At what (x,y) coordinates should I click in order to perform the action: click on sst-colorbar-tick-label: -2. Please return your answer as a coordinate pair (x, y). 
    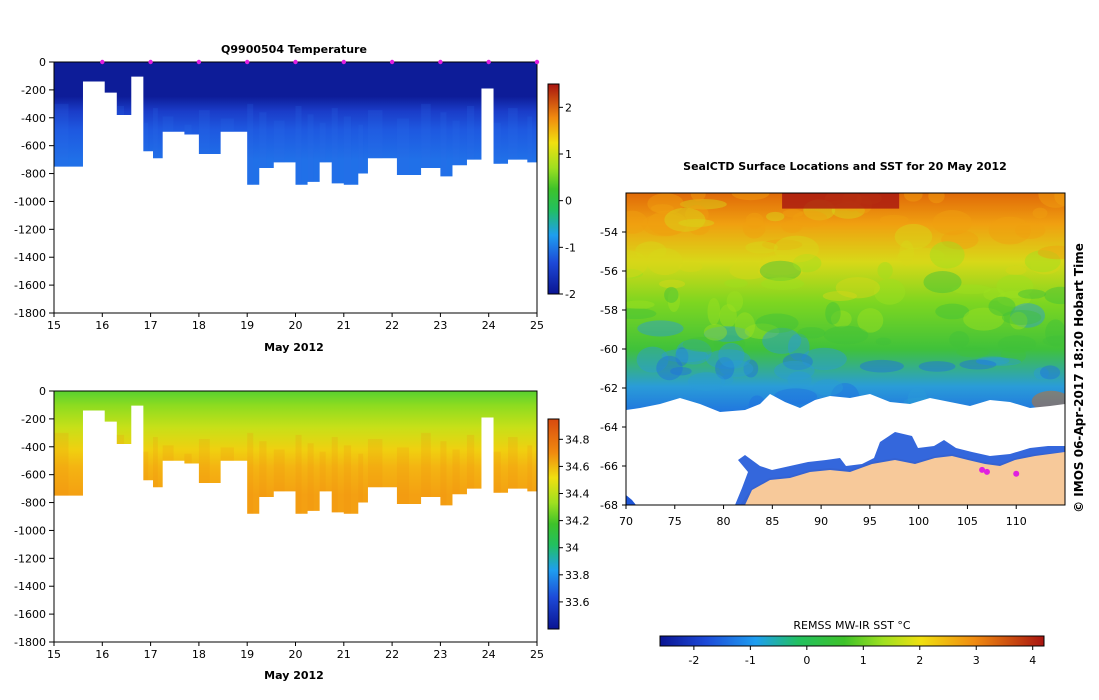
    Looking at the image, I should click on (693, 660).